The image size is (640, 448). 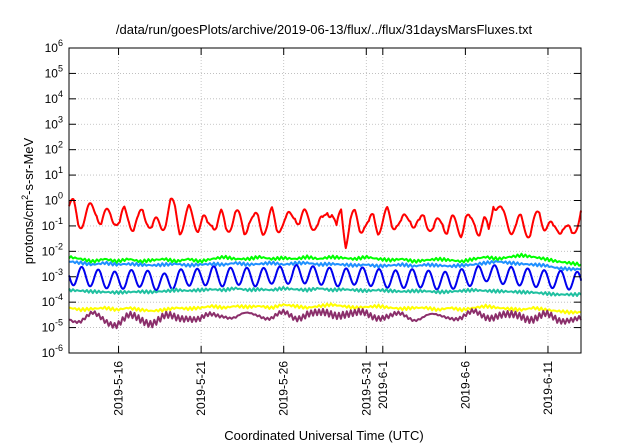 What do you see at coordinates (54, 173) in the screenshot?
I see `y-tick-label: 10¹` at bounding box center [54, 173].